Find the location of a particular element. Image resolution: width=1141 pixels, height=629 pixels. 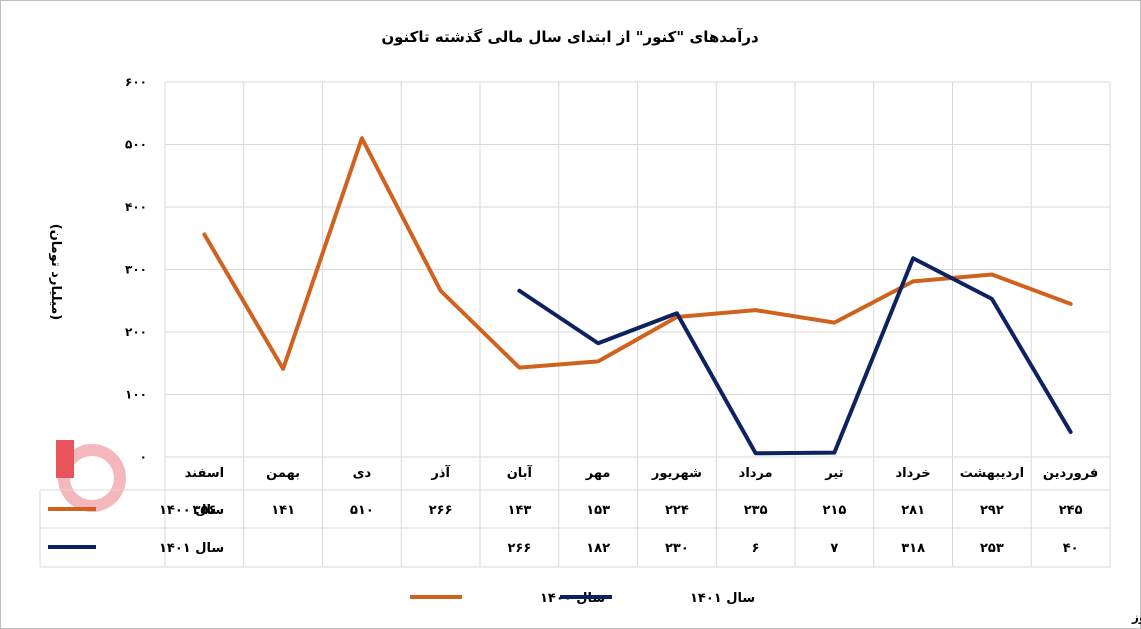

table-value-label: ۲۹۲ is located at coordinates (992, 510).